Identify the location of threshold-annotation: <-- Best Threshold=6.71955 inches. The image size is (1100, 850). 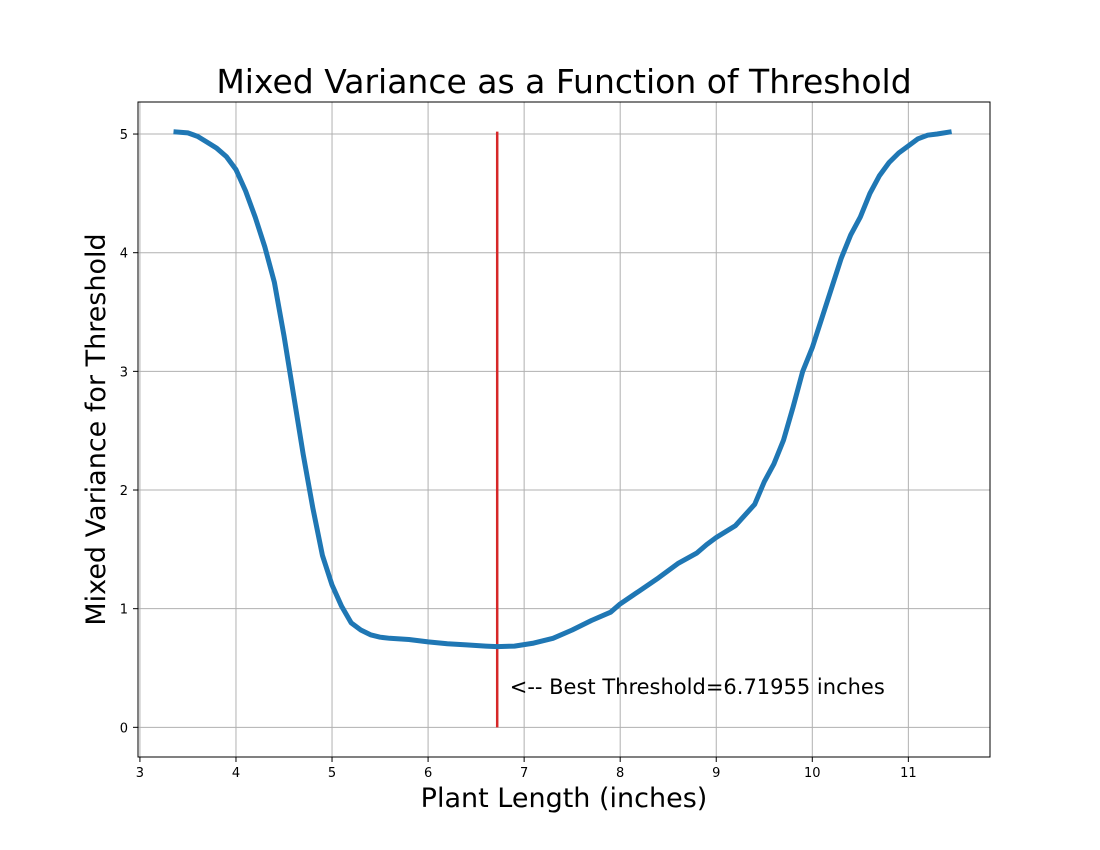
(697, 687).